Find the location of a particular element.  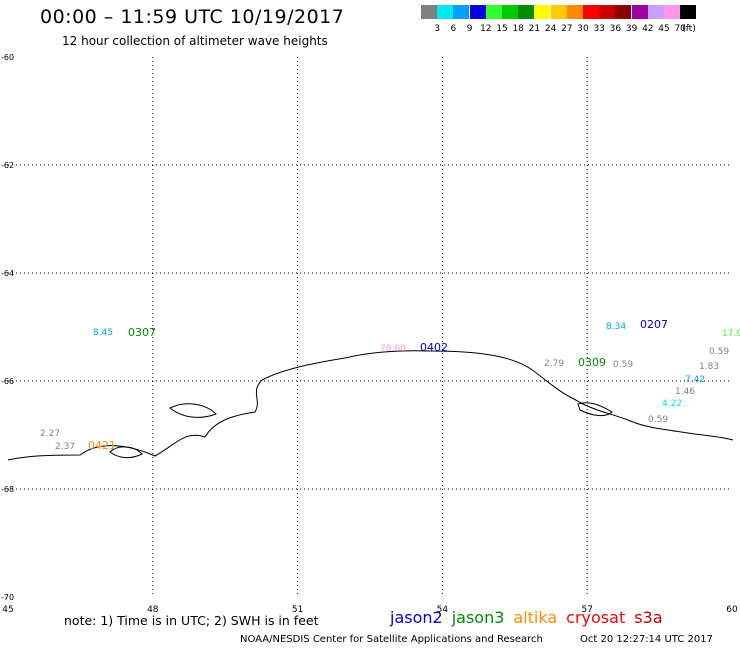

satellite-legend: jason2 jason3 altika cryosat s3a is located at coordinates (531, 617).